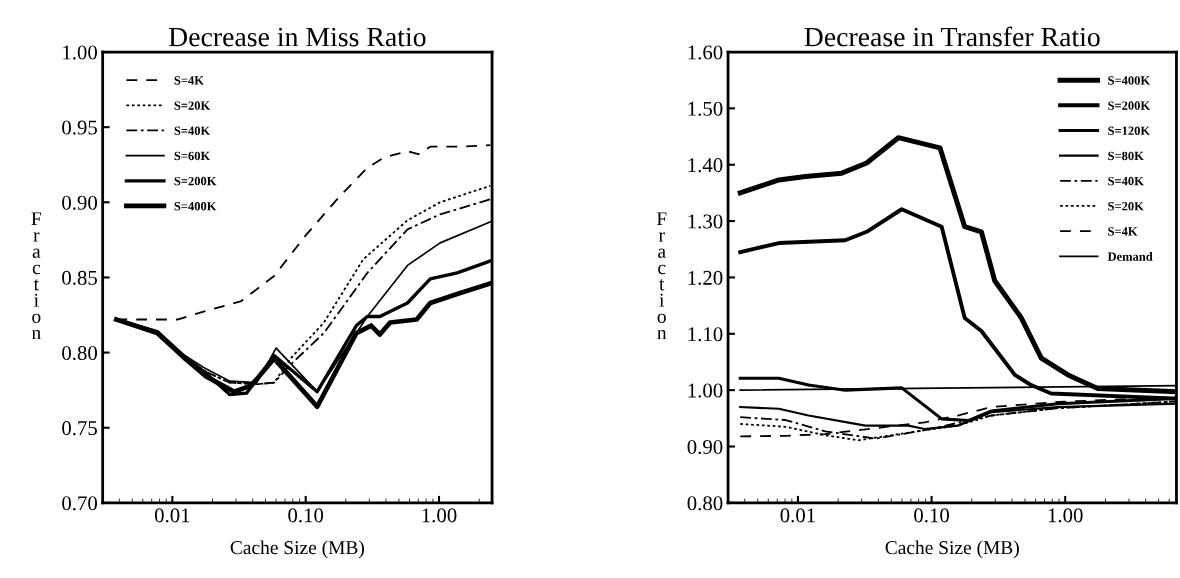  What do you see at coordinates (705, 165) in the screenshot?
I see `y-tick-label: 1.40` at bounding box center [705, 165].